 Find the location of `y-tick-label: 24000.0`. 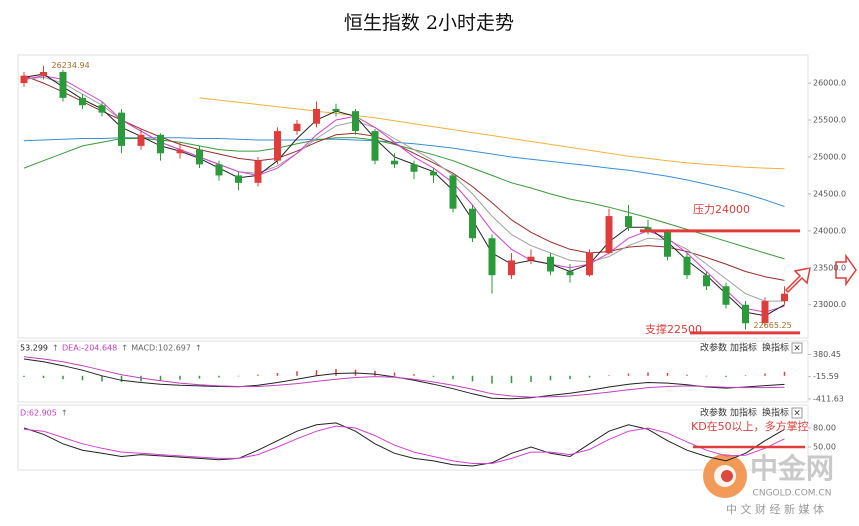

y-tick-label: 24000.0 is located at coordinates (829, 230).